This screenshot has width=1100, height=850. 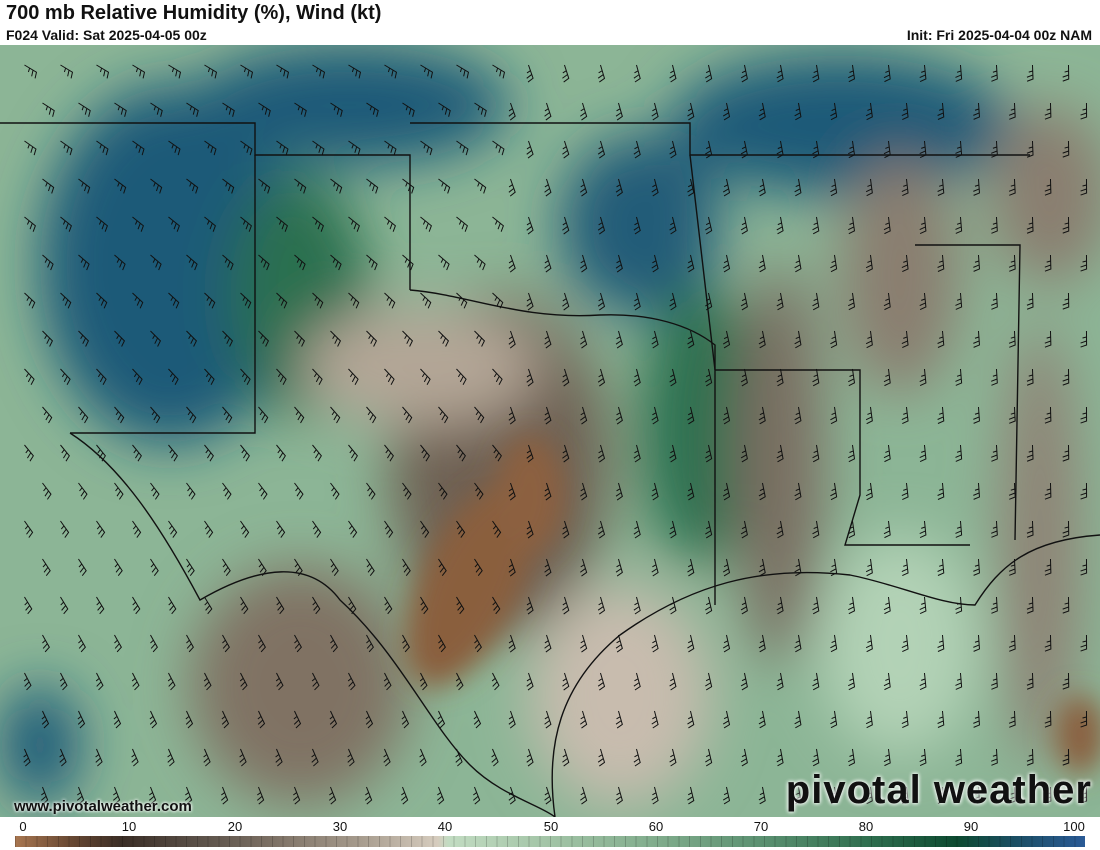 I want to click on init-time: Init: Fri 2025-04-04 00z NAM, so click(x=999, y=35).